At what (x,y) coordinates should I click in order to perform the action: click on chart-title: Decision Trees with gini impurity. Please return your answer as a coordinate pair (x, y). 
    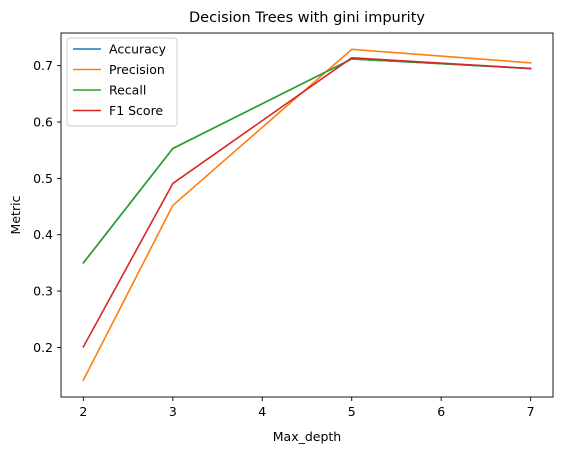
    Looking at the image, I should click on (307, 18).